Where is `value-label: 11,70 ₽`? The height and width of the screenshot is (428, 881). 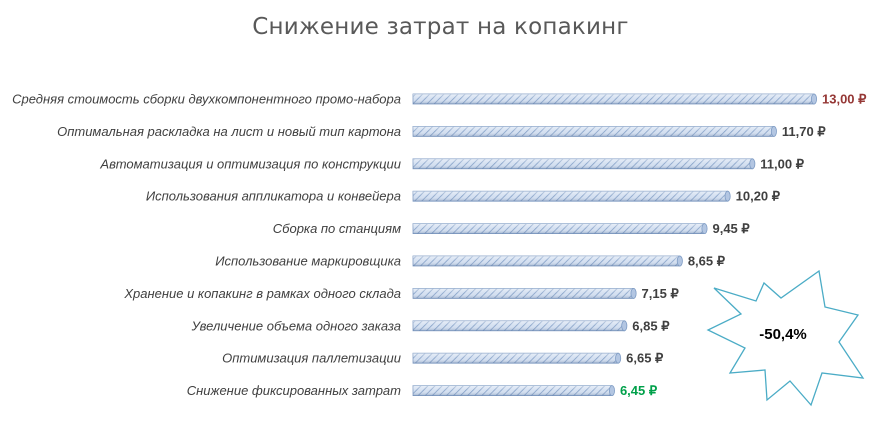
value-label: 11,70 ₽ is located at coordinates (804, 131).